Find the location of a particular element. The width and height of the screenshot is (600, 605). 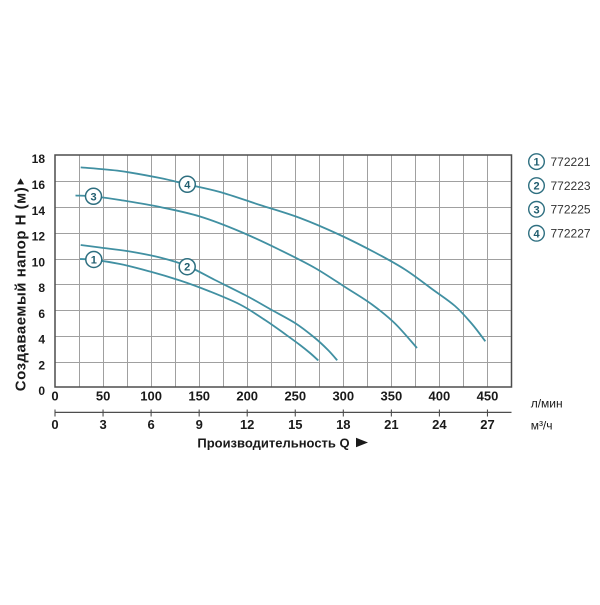

svg-text: 21 is located at coordinates (391, 424).